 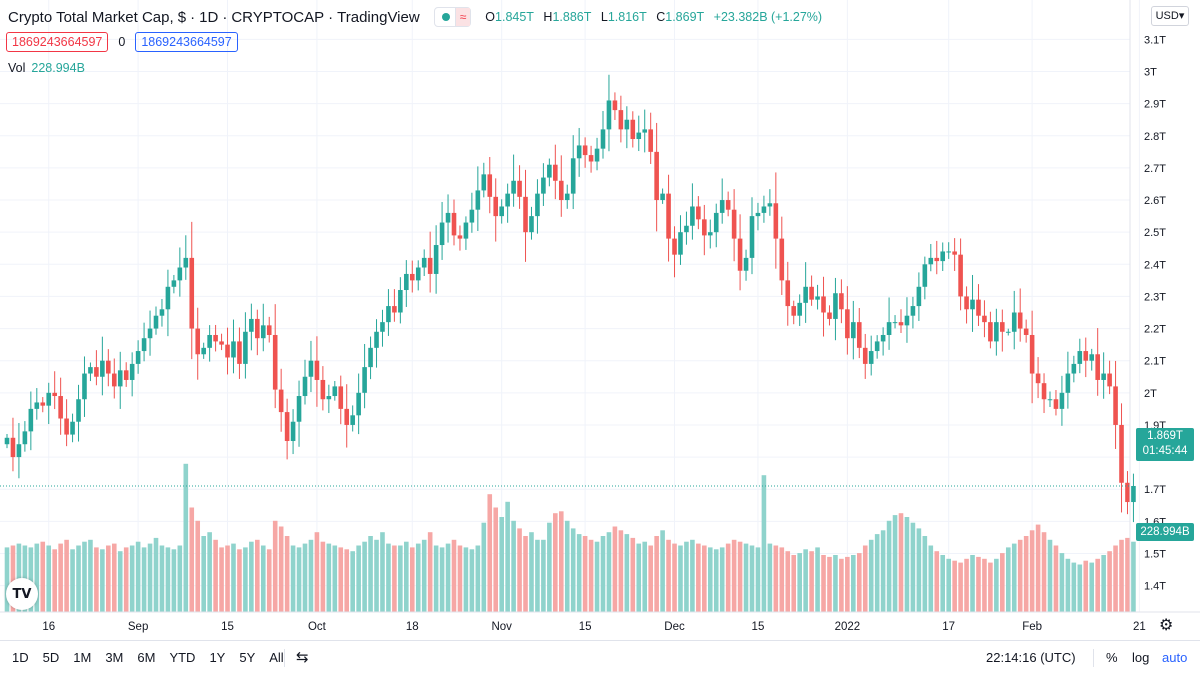 What do you see at coordinates (146, 657) in the screenshot?
I see `range-6m: 6M` at bounding box center [146, 657].